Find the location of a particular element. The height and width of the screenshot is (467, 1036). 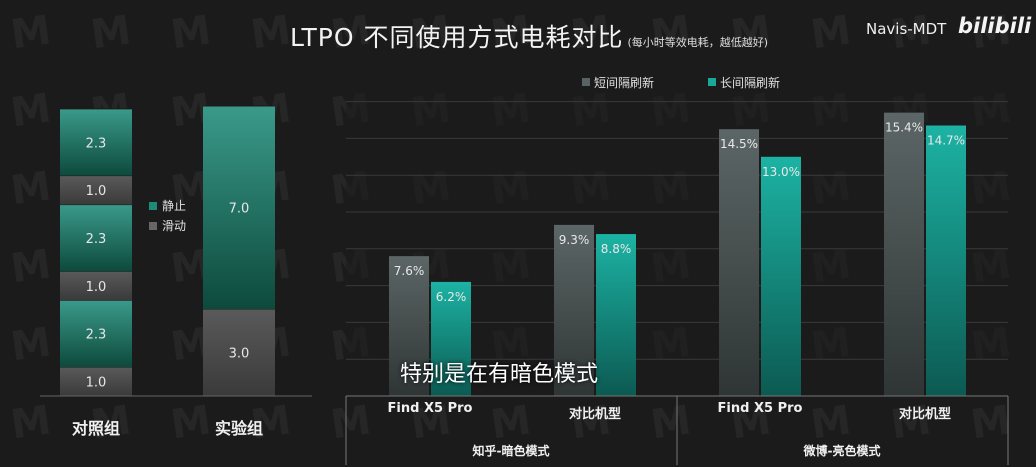

segment-value-label: 7.0 is located at coordinates (239, 209).